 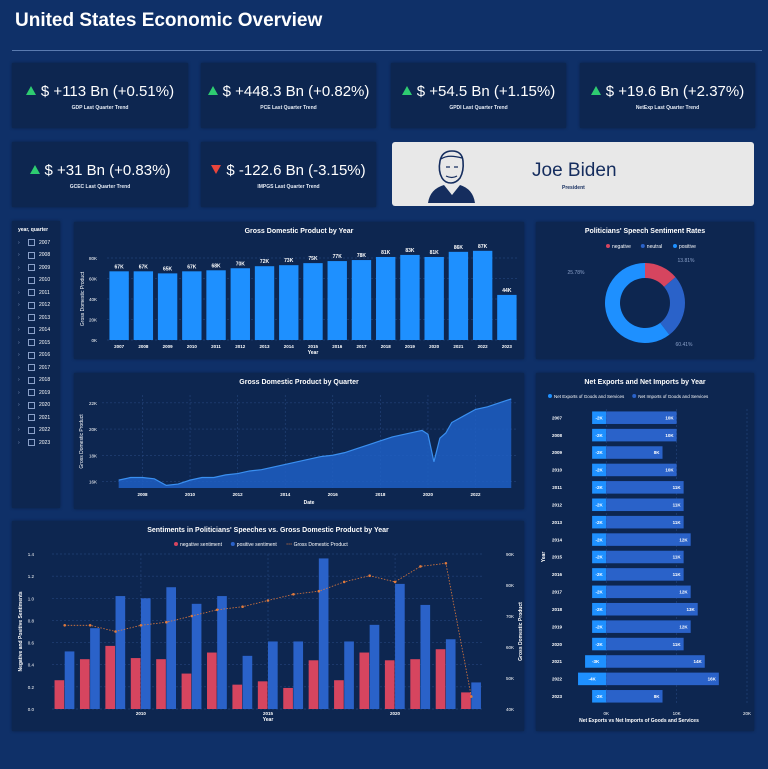 I want to click on y-tick-label: 2014, so click(x=557, y=539).